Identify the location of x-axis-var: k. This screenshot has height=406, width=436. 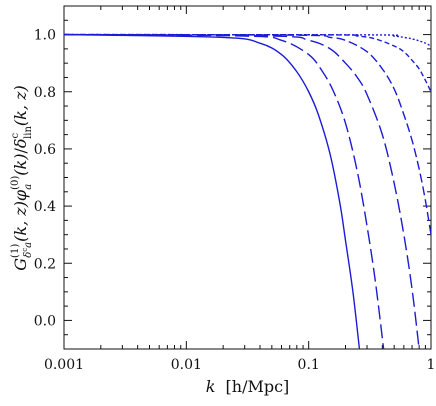
(211, 386).